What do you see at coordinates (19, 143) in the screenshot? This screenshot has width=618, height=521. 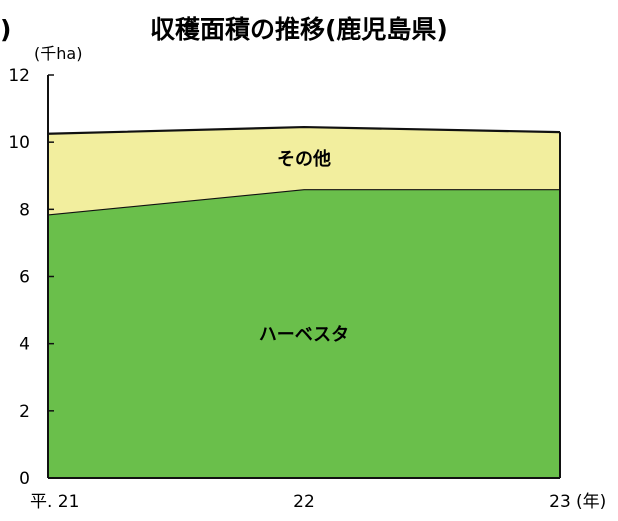 I see `y-tick-label: 10` at bounding box center [19, 143].